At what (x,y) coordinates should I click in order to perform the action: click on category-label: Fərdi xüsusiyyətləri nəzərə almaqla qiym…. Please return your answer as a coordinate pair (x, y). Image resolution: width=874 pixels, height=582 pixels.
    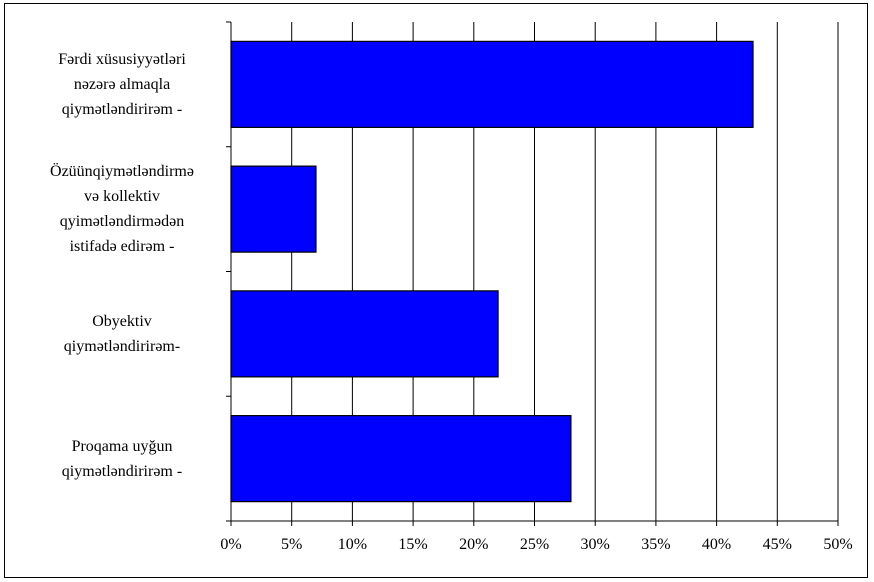
    Looking at the image, I should click on (122, 84).